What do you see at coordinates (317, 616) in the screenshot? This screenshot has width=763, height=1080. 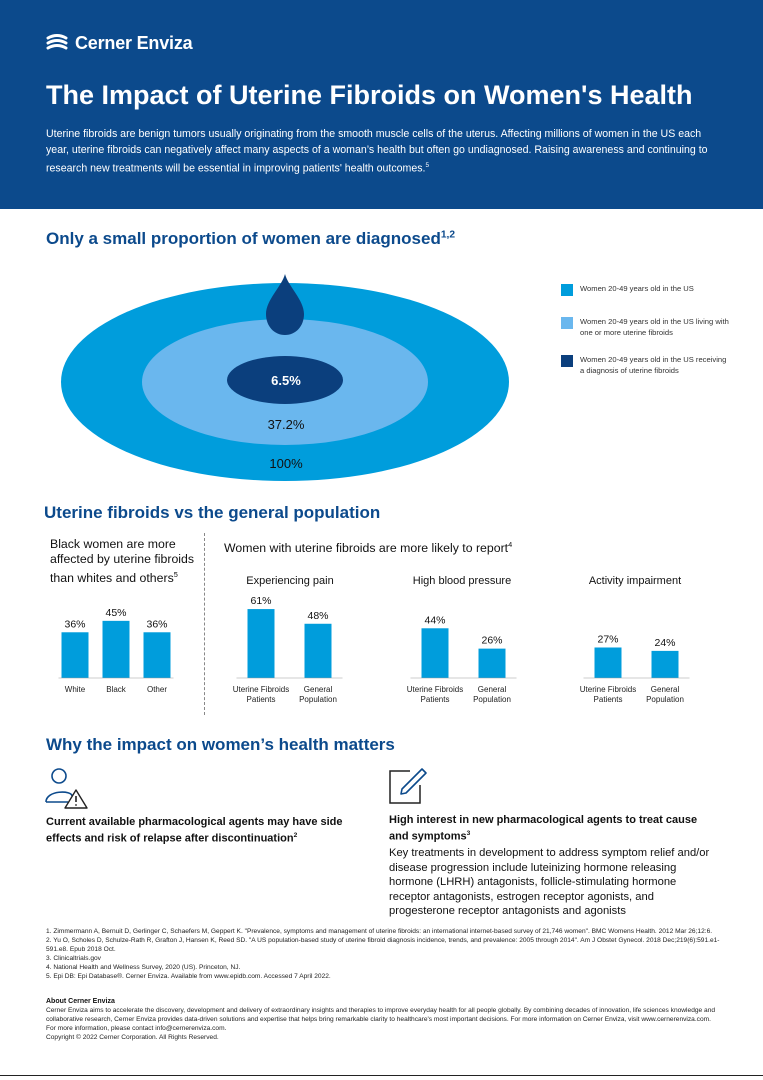 I see `bar-value-label: 48%` at bounding box center [317, 616].